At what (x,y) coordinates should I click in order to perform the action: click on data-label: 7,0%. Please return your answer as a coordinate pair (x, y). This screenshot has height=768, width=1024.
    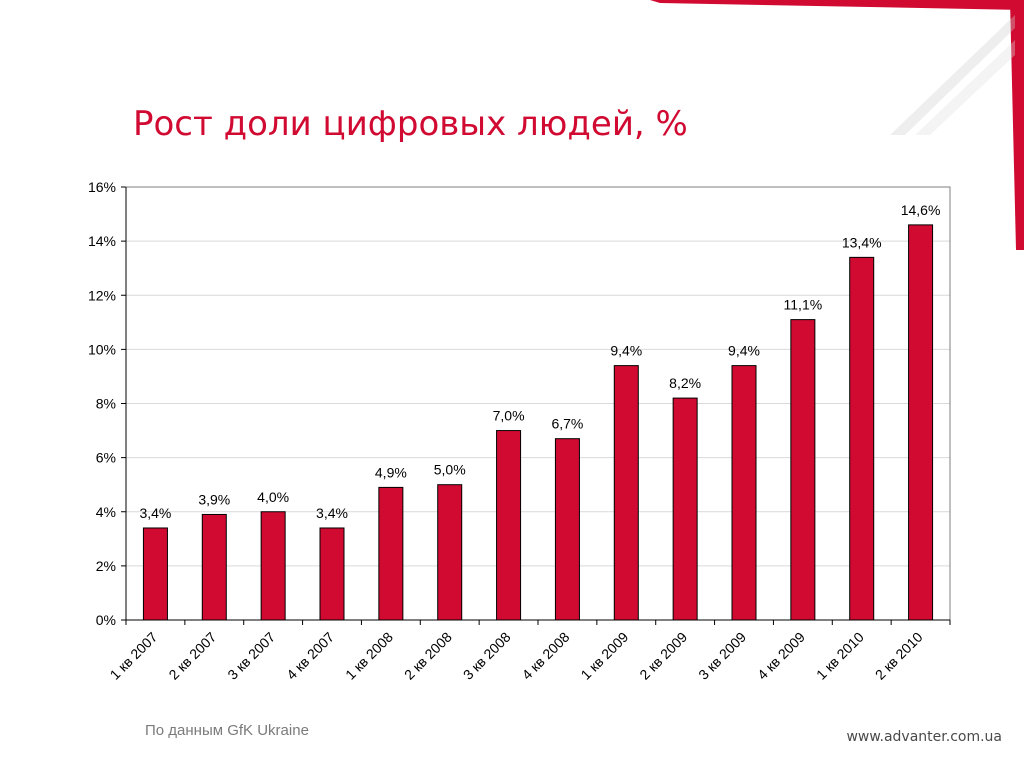
    Looking at the image, I should click on (509, 416).